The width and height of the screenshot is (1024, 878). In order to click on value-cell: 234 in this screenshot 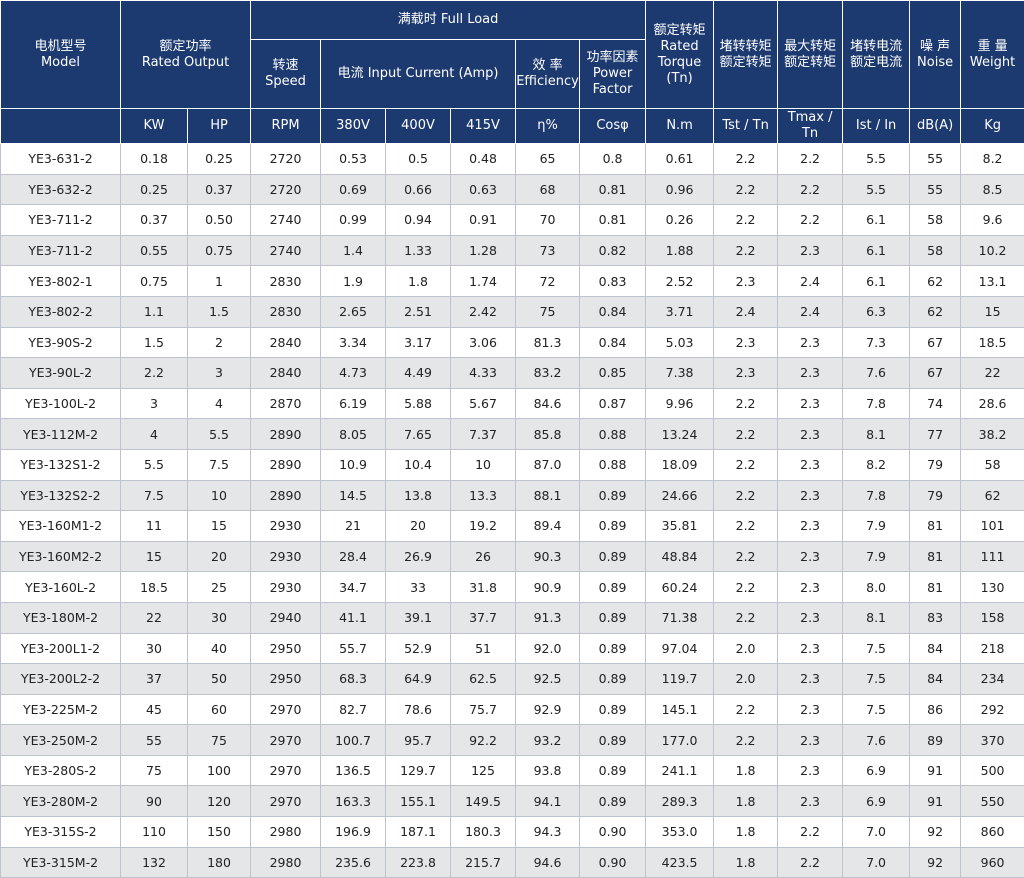, I will do `click(992, 679)`.